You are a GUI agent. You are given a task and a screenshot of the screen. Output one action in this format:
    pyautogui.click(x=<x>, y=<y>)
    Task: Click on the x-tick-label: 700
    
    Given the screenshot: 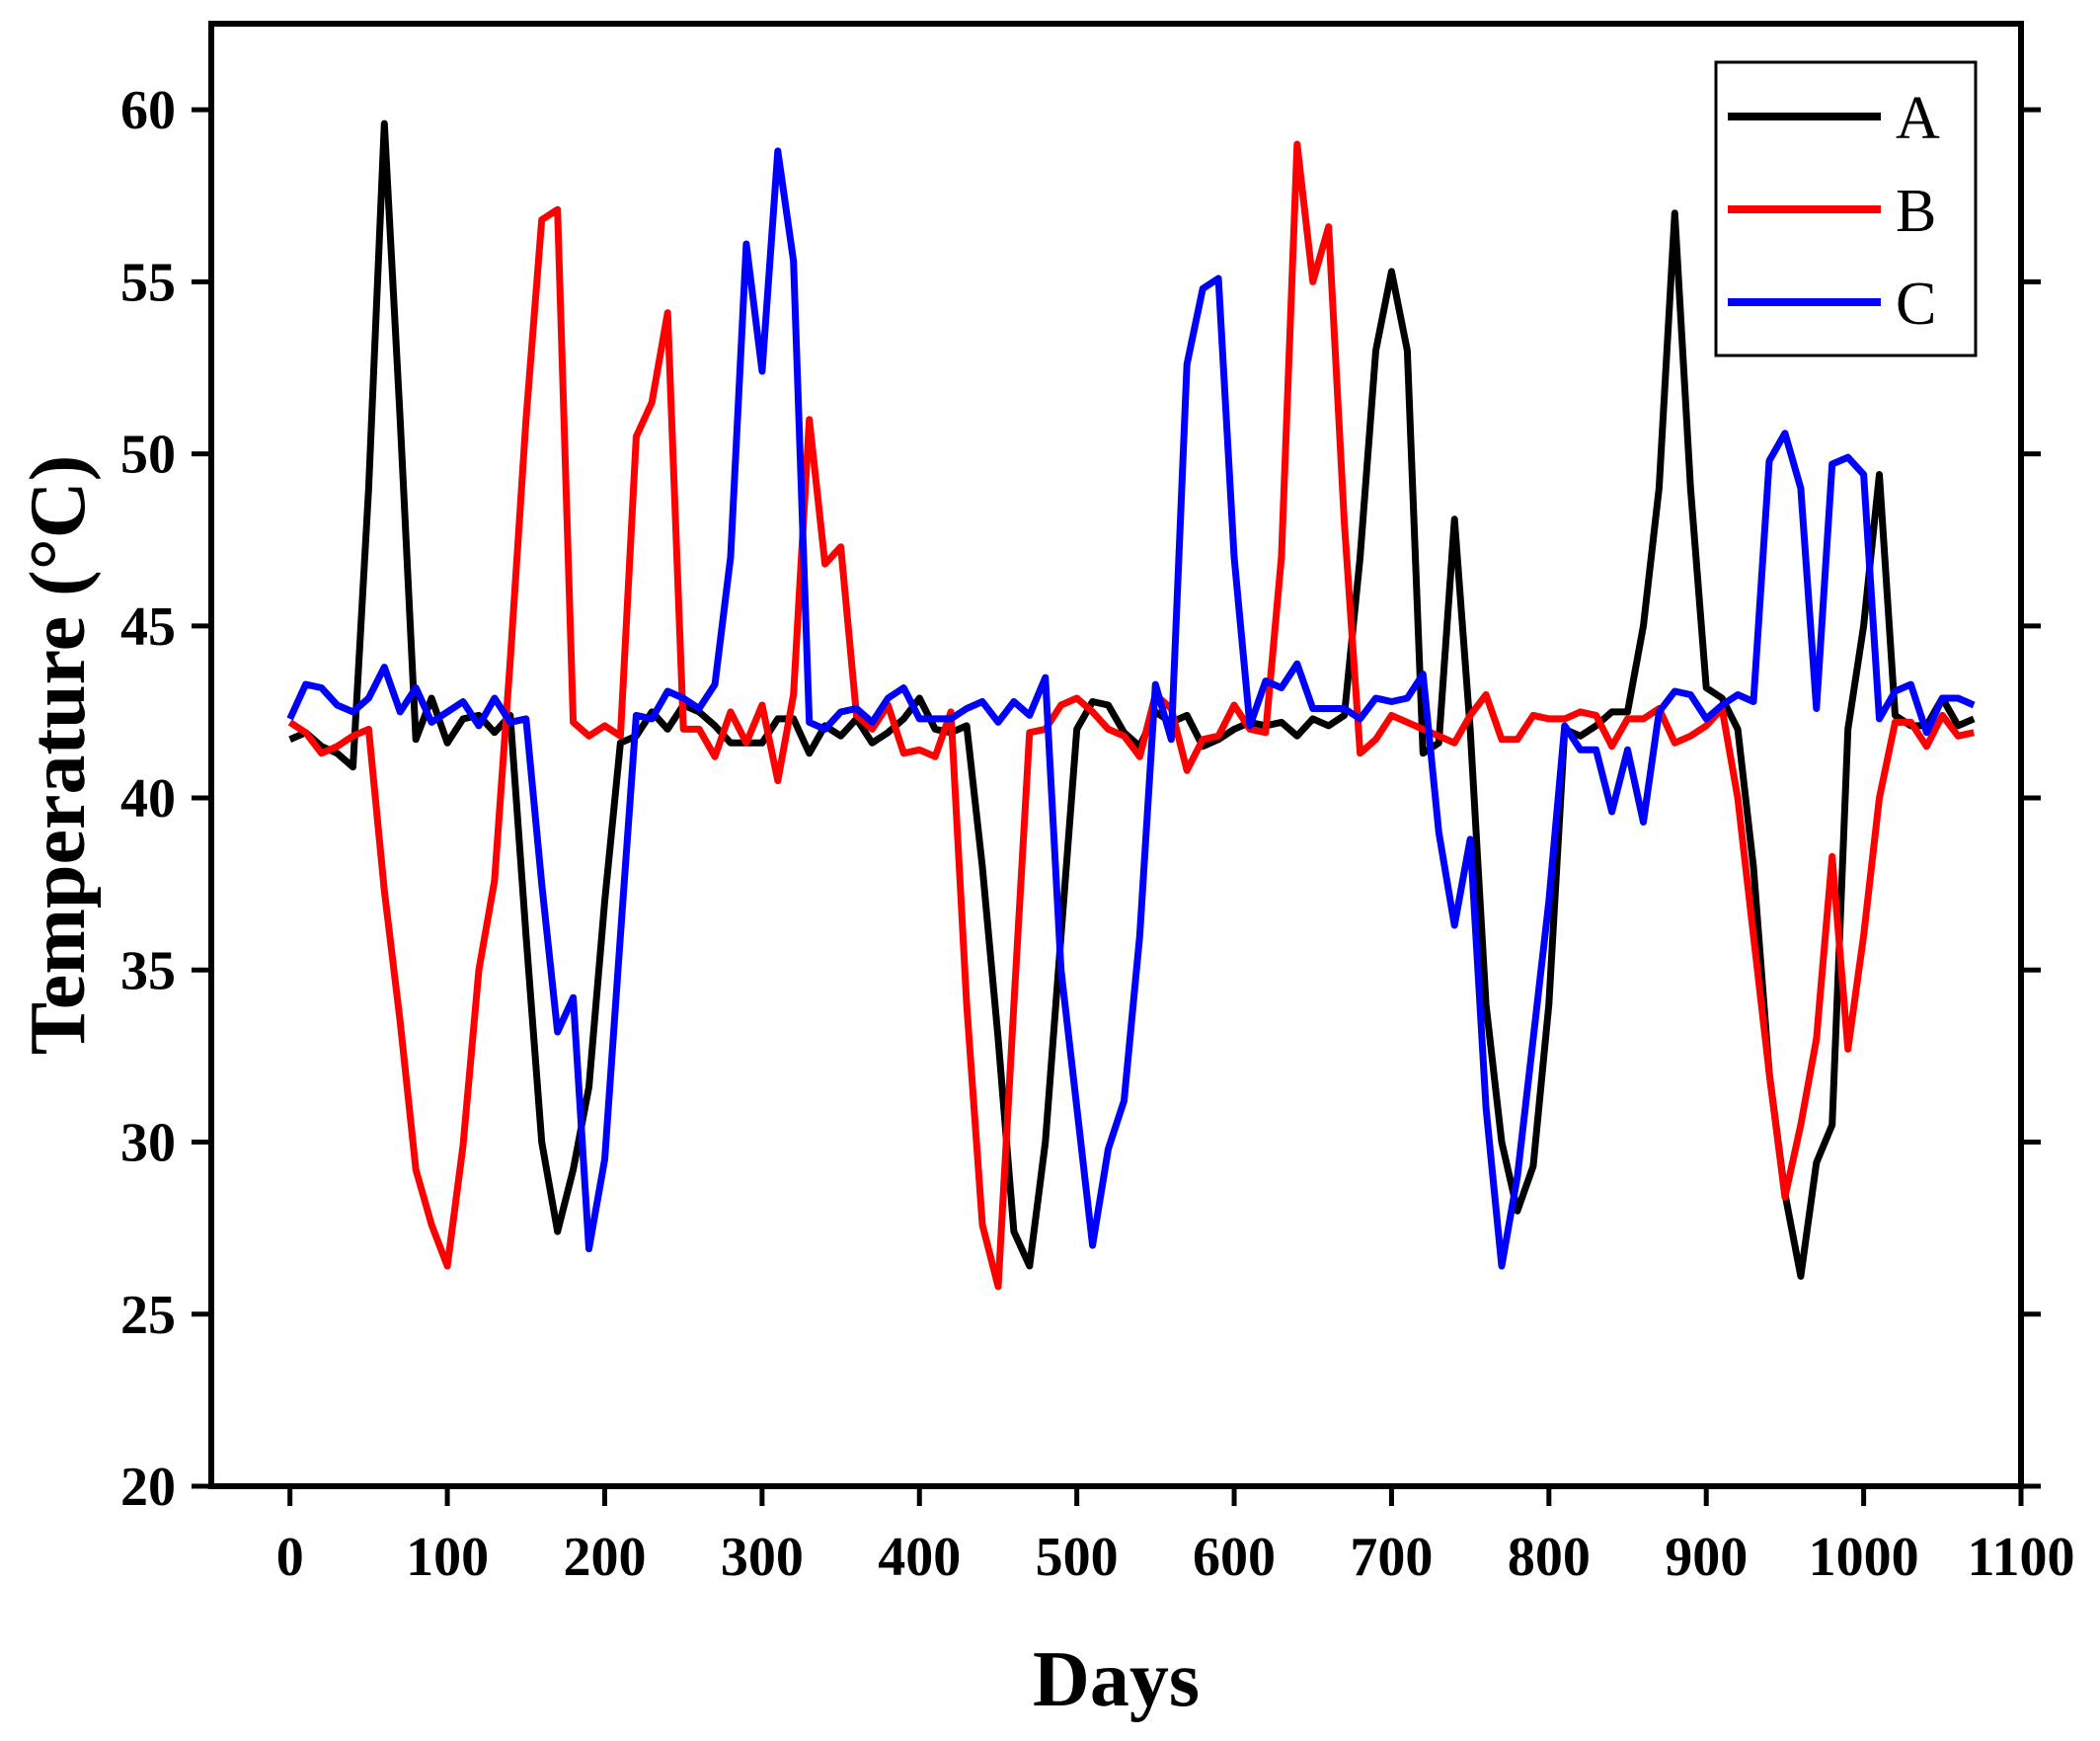 What is the action you would take?
    pyautogui.click(x=1391, y=1557)
    